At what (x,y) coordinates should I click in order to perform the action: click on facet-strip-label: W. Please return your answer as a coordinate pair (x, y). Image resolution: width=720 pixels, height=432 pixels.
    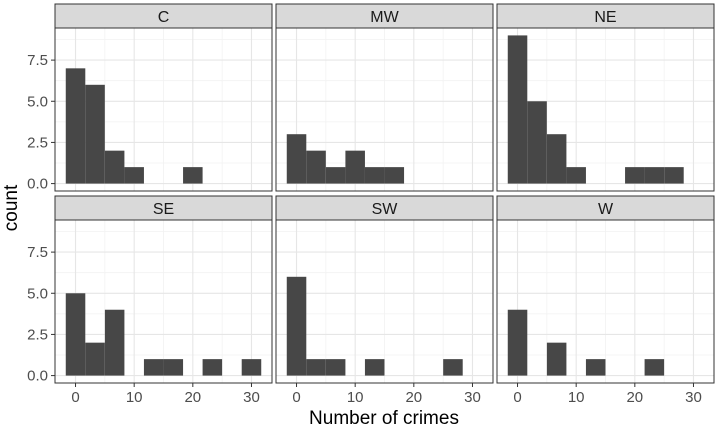
    Looking at the image, I should click on (606, 209).